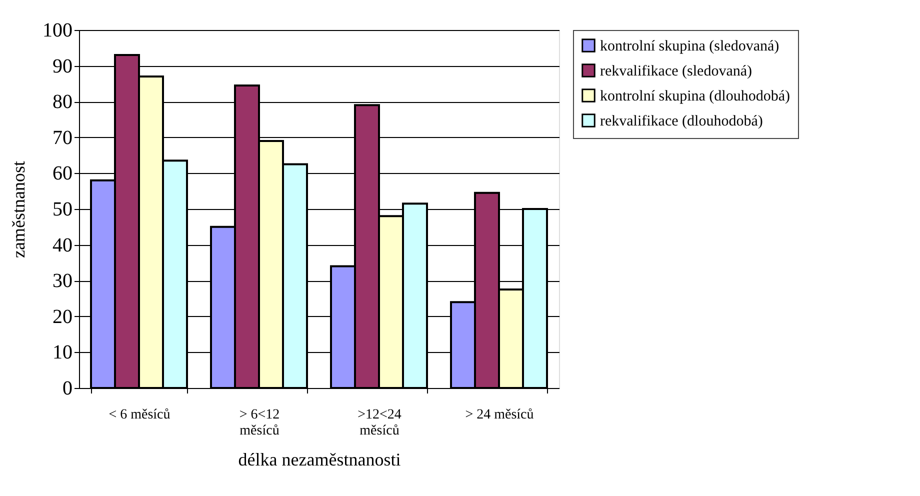 The image size is (920, 496). I want to click on legend-label: kontrolní skupina (dlouhodobá), so click(695, 96).